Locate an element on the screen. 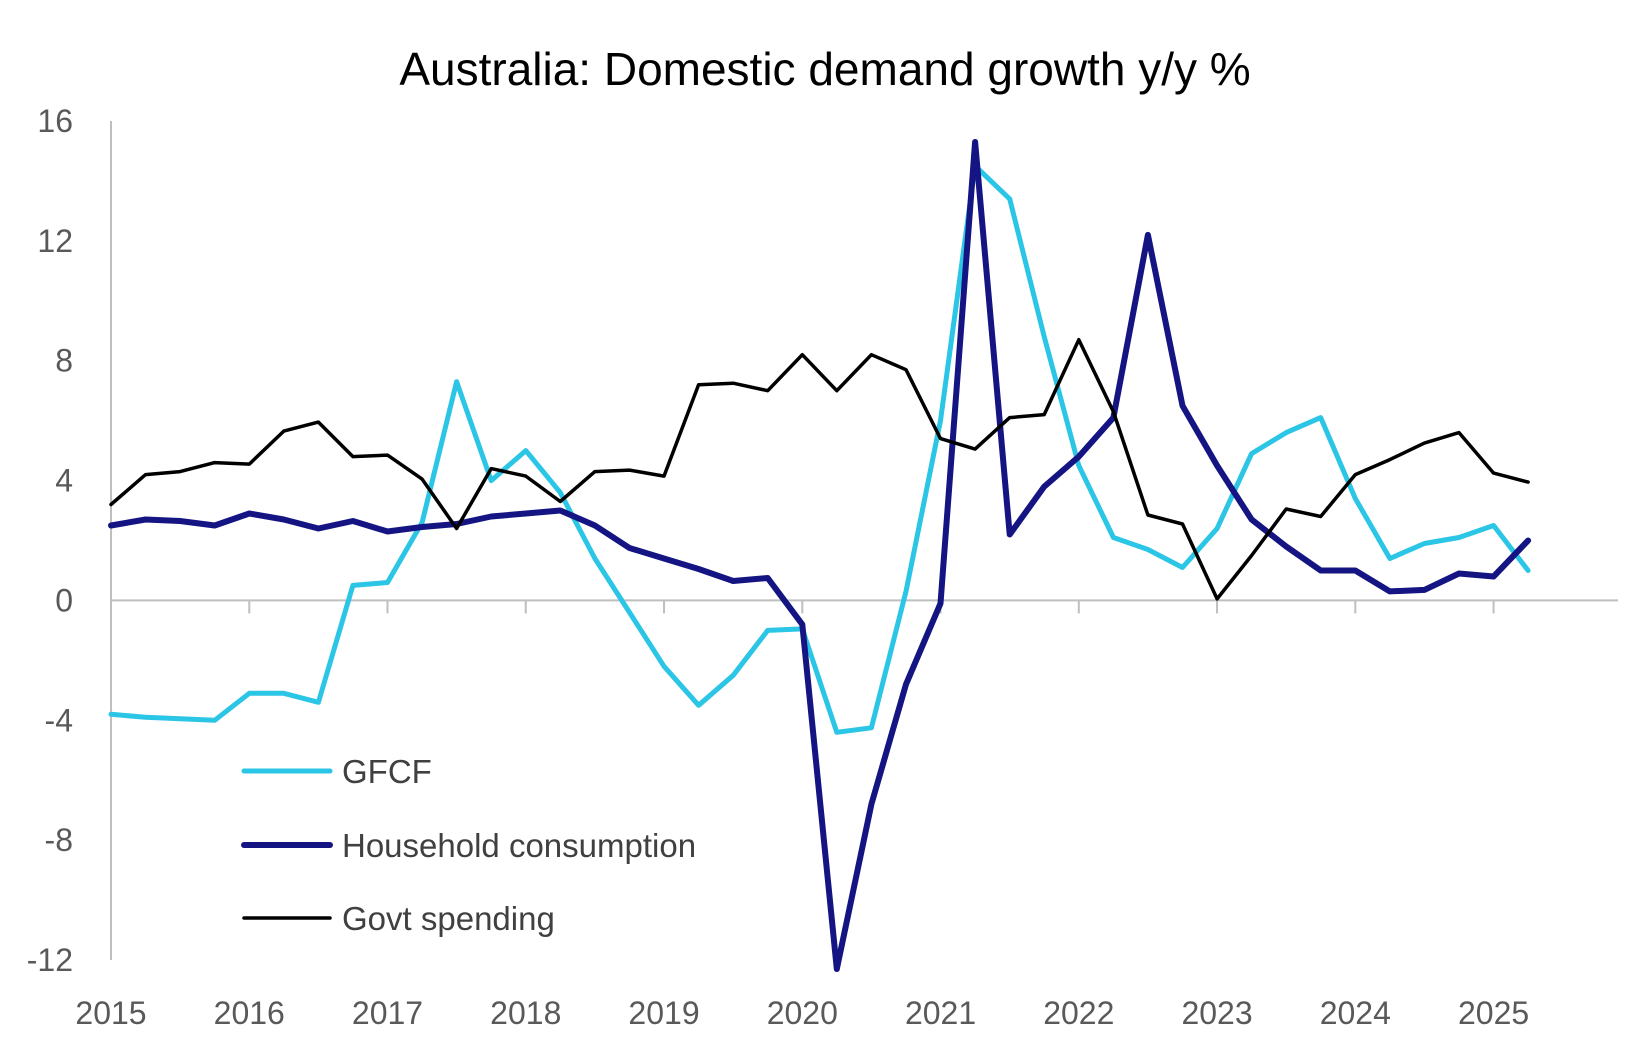 The height and width of the screenshot is (1037, 1650). x-tick-label: 2020 is located at coordinates (802, 1013).